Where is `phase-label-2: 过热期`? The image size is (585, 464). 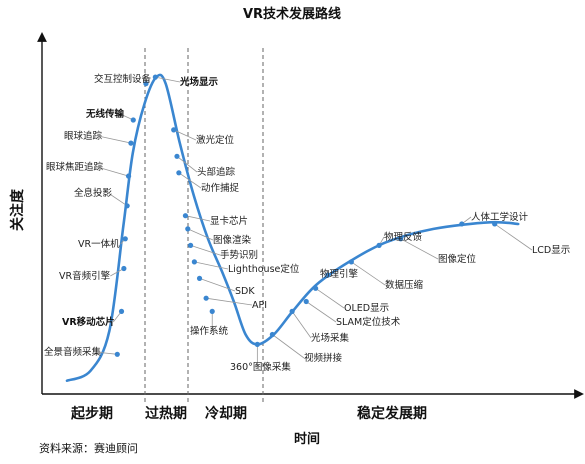 phase-label-2: 过热期 is located at coordinates (166, 413).